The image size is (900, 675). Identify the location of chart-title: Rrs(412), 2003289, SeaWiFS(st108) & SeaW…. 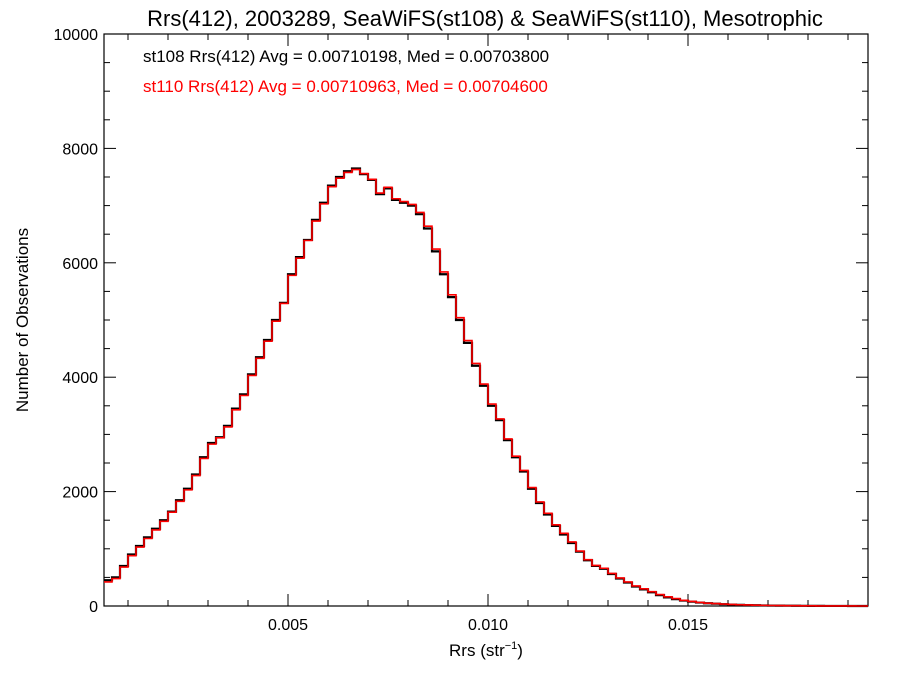
(485, 18).